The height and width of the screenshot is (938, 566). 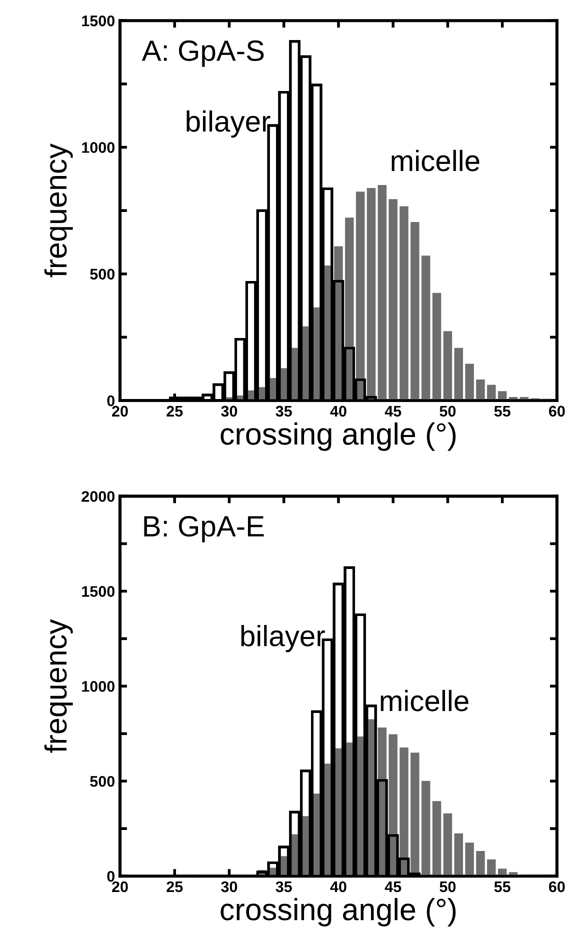 What do you see at coordinates (98, 496) in the screenshot?
I see `y-tick-label: 2000` at bounding box center [98, 496].